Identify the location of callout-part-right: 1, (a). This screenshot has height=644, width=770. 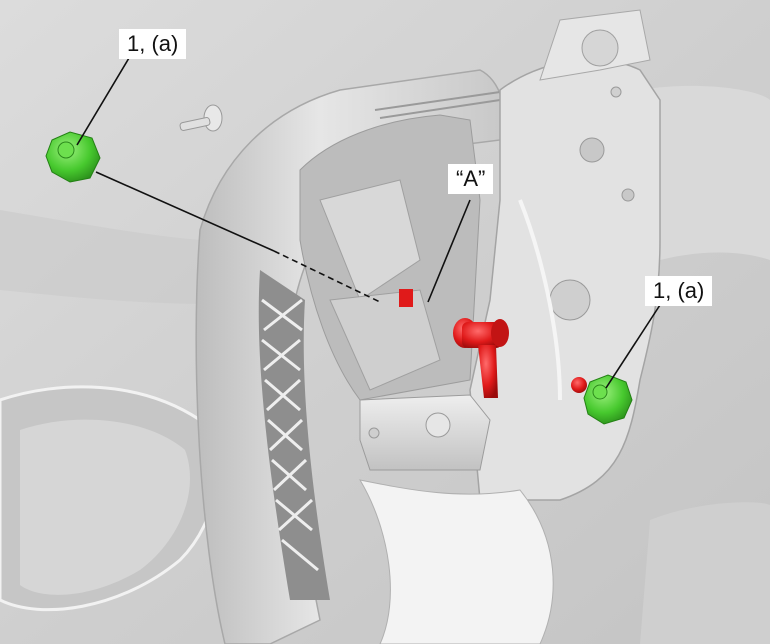
(679, 291).